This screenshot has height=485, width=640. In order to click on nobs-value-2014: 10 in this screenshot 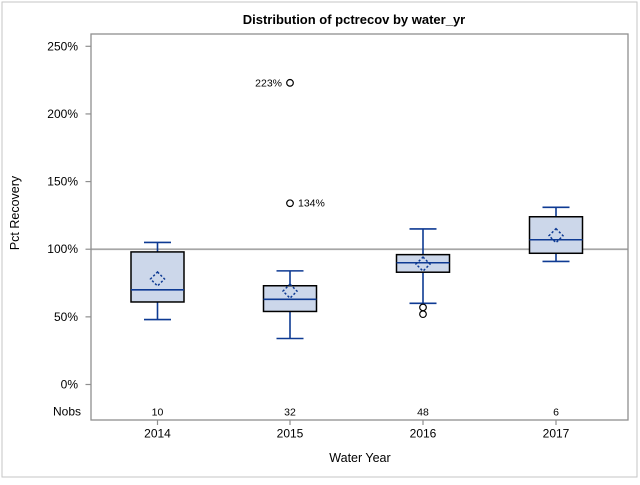, I will do `click(158, 413)`.